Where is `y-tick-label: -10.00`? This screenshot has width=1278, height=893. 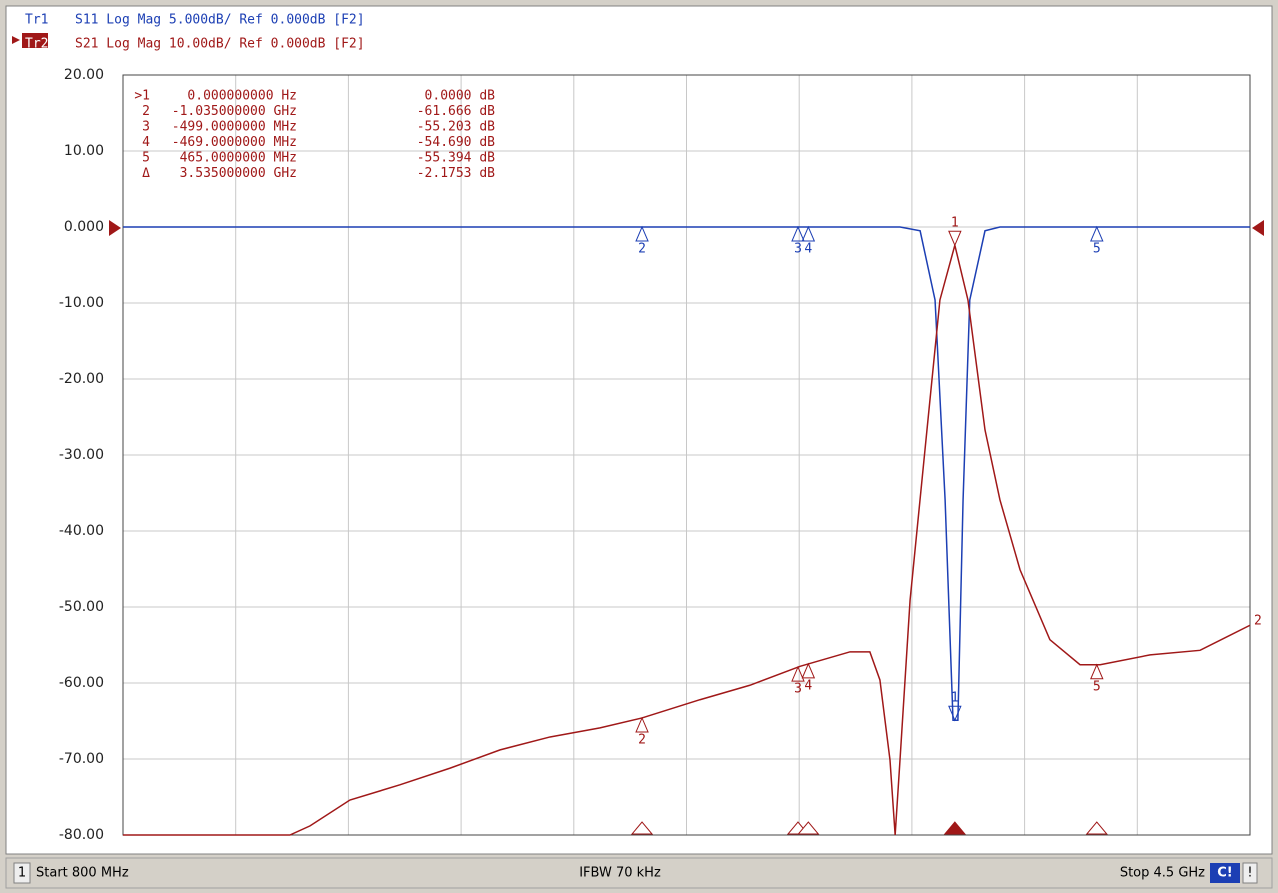
y-tick-label: -10.00 is located at coordinates (81, 303).